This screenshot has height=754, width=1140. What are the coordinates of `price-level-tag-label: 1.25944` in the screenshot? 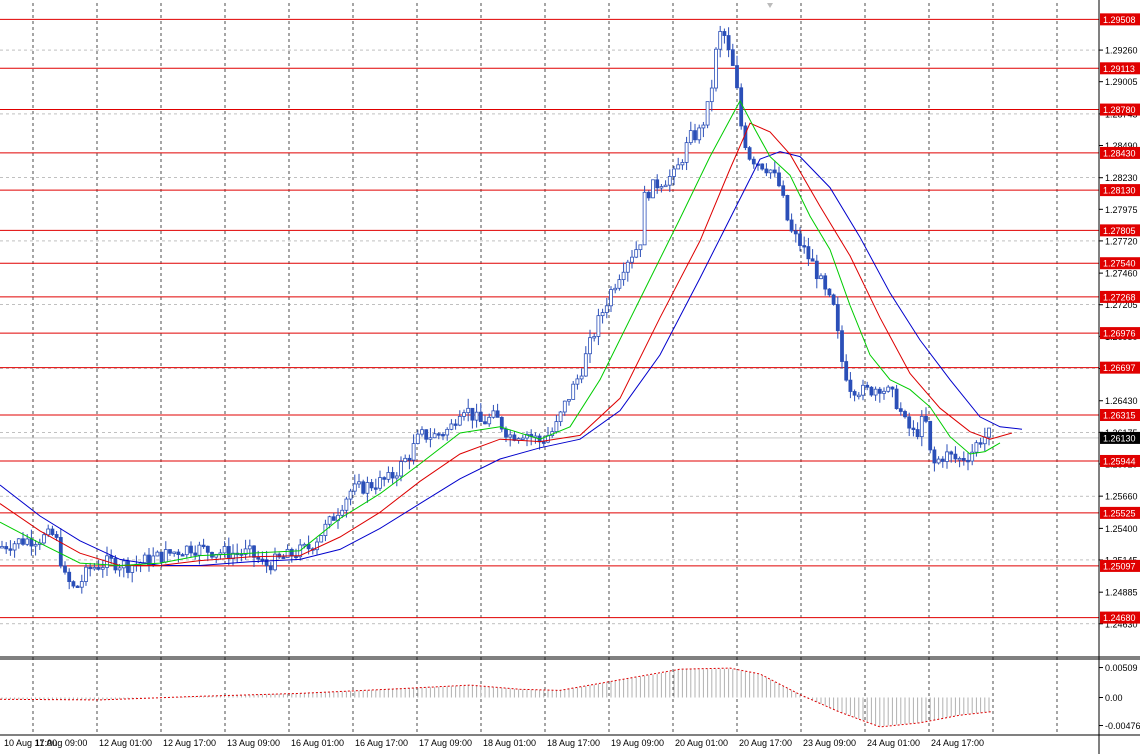 It's located at (1119, 461).